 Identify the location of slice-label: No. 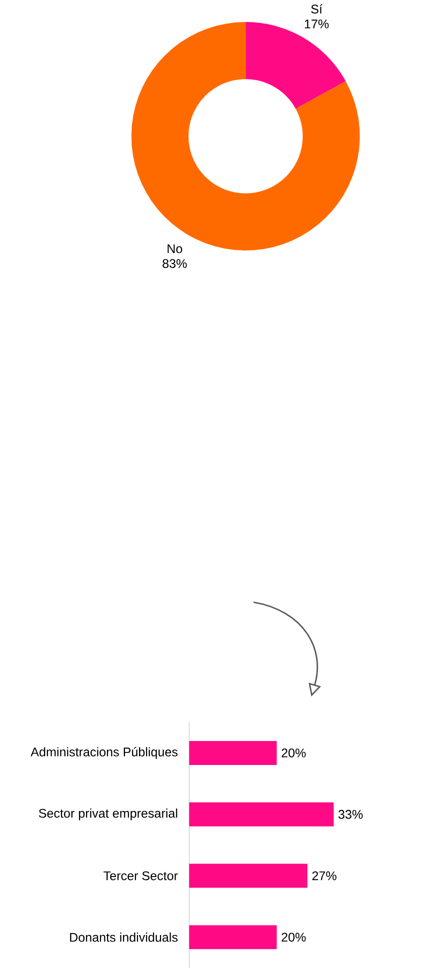
(175, 249).